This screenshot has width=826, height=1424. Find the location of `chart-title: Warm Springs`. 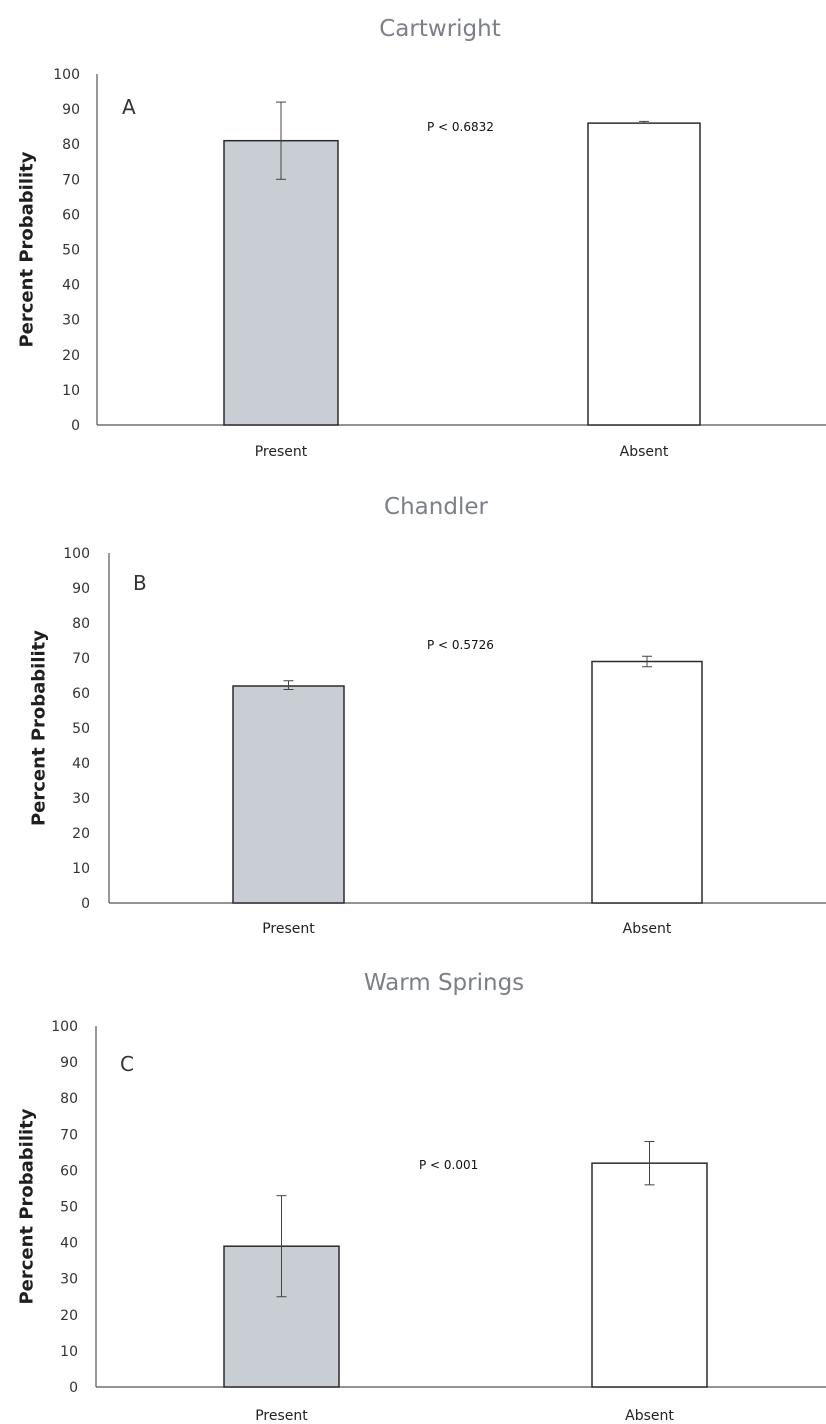

chart-title: Warm Springs is located at coordinates (444, 983).